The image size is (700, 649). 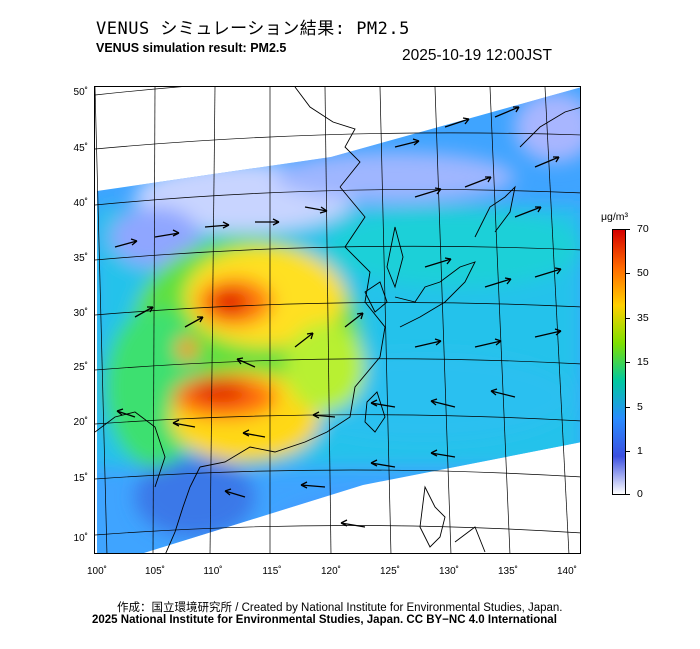 What do you see at coordinates (331, 571) in the screenshot?
I see `lon-label: 120˚` at bounding box center [331, 571].